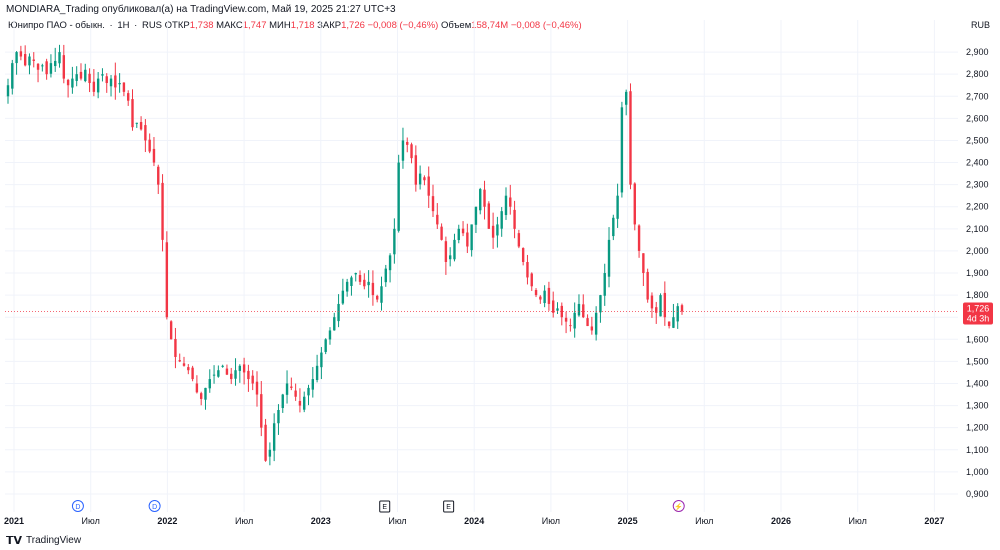  I want to click on dividend-icon, so click(77, 506).